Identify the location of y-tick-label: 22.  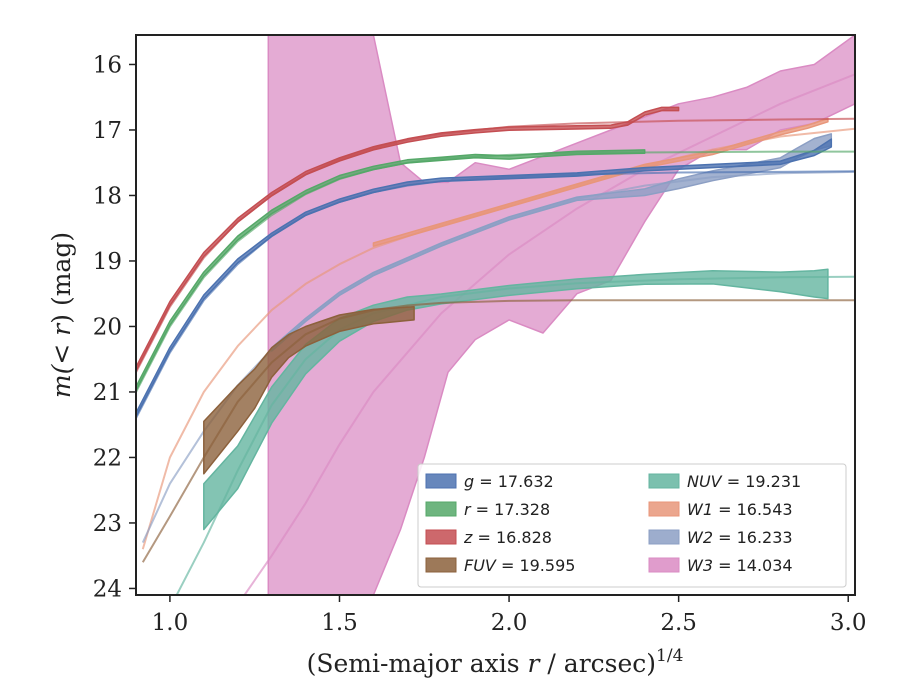
(107, 458).